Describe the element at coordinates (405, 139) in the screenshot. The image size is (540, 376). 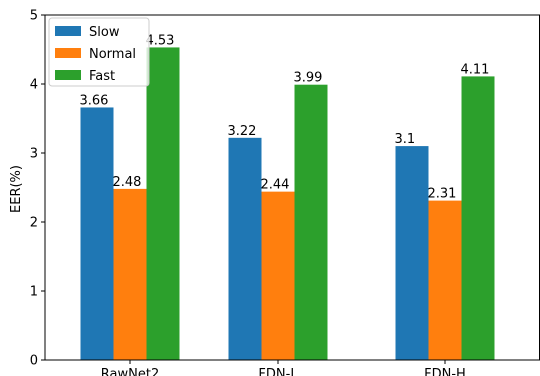
I see `data-label-slow-fdn-h: 3.1` at that location.